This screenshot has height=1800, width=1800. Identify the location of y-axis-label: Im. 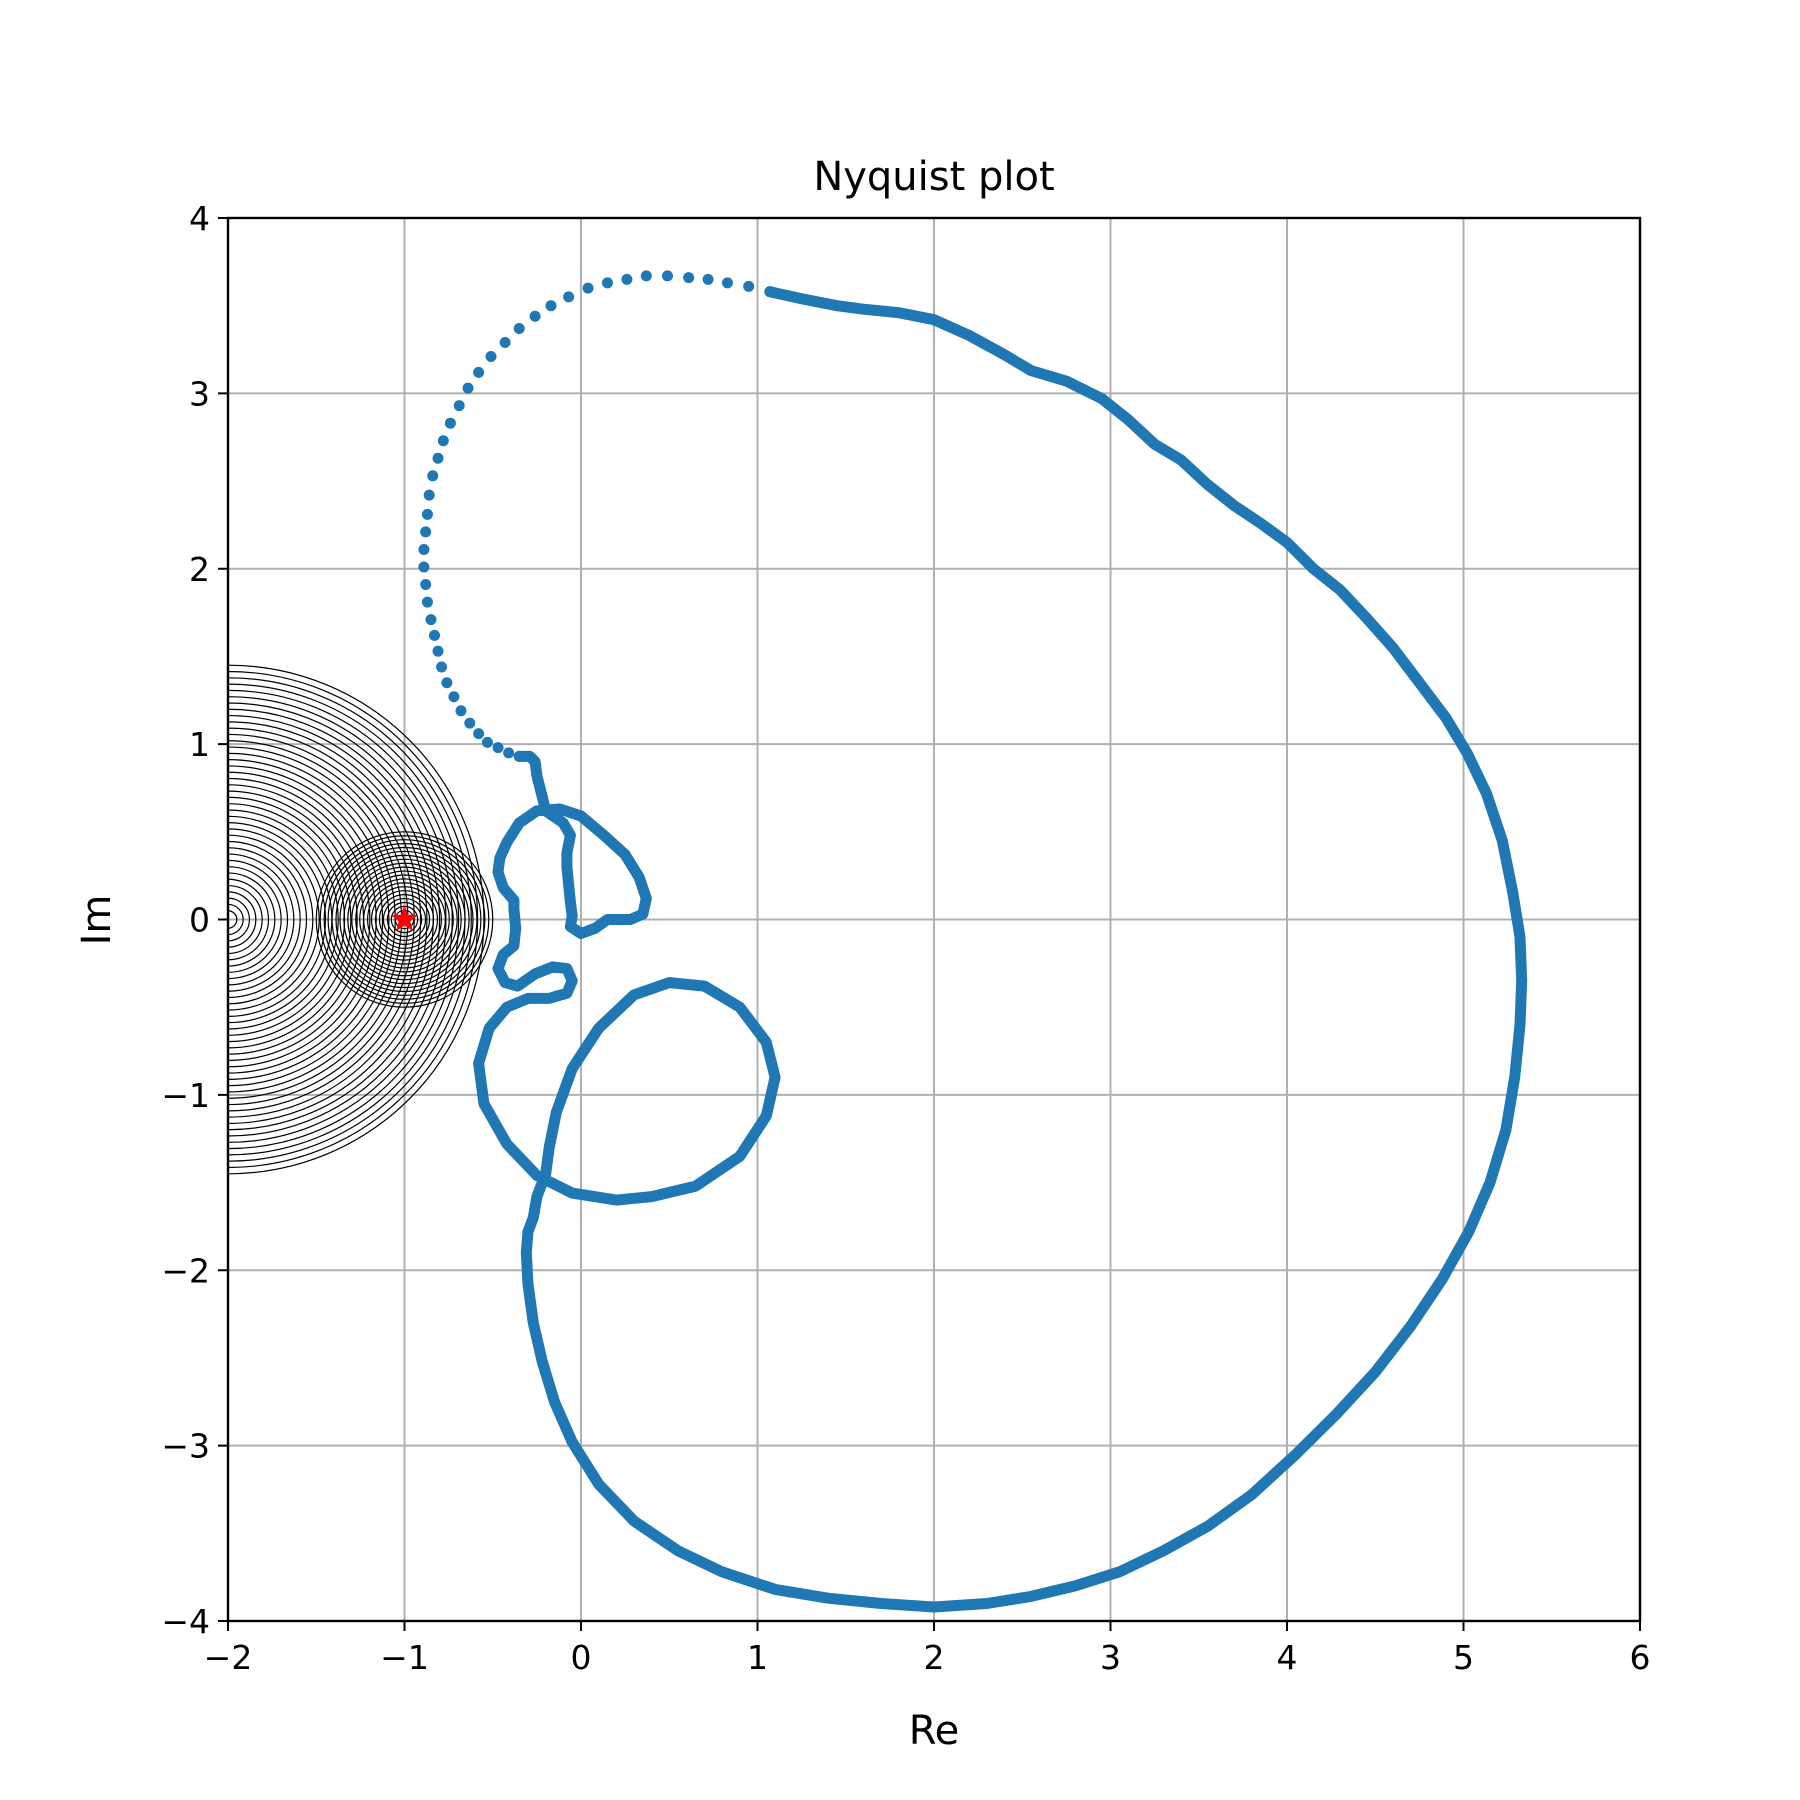
(97, 920).